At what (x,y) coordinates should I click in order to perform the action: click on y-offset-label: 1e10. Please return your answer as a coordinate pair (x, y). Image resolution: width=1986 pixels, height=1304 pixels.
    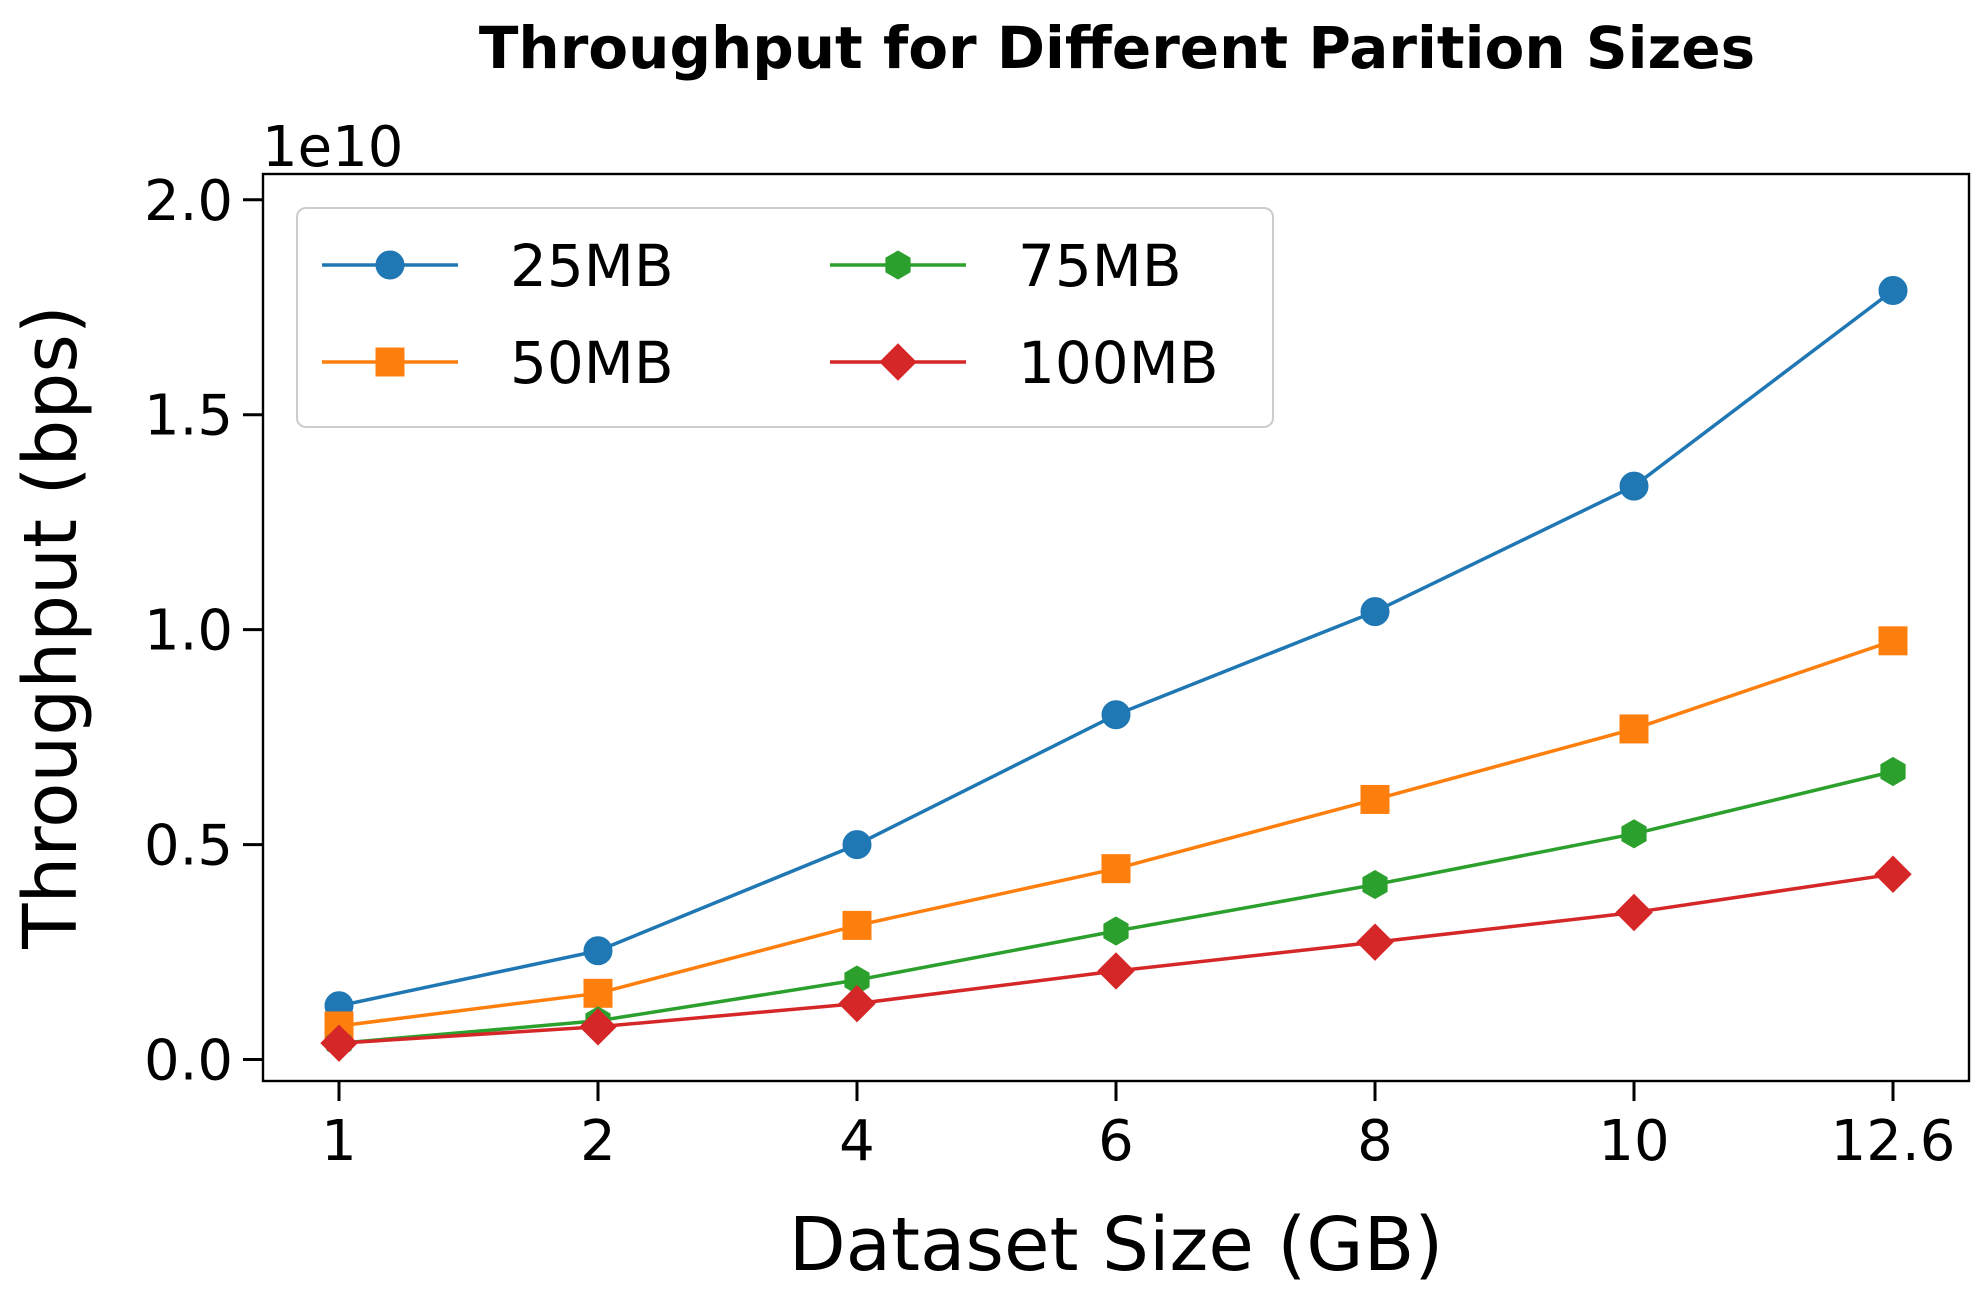
    Looking at the image, I should click on (332, 147).